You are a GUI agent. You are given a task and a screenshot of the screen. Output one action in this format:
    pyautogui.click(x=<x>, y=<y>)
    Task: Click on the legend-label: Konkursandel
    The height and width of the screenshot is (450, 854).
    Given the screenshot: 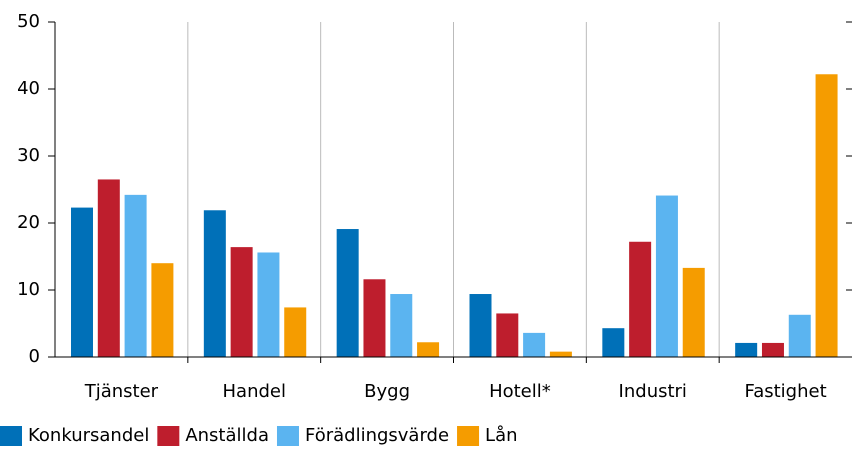 What is the action you would take?
    pyautogui.click(x=88, y=435)
    